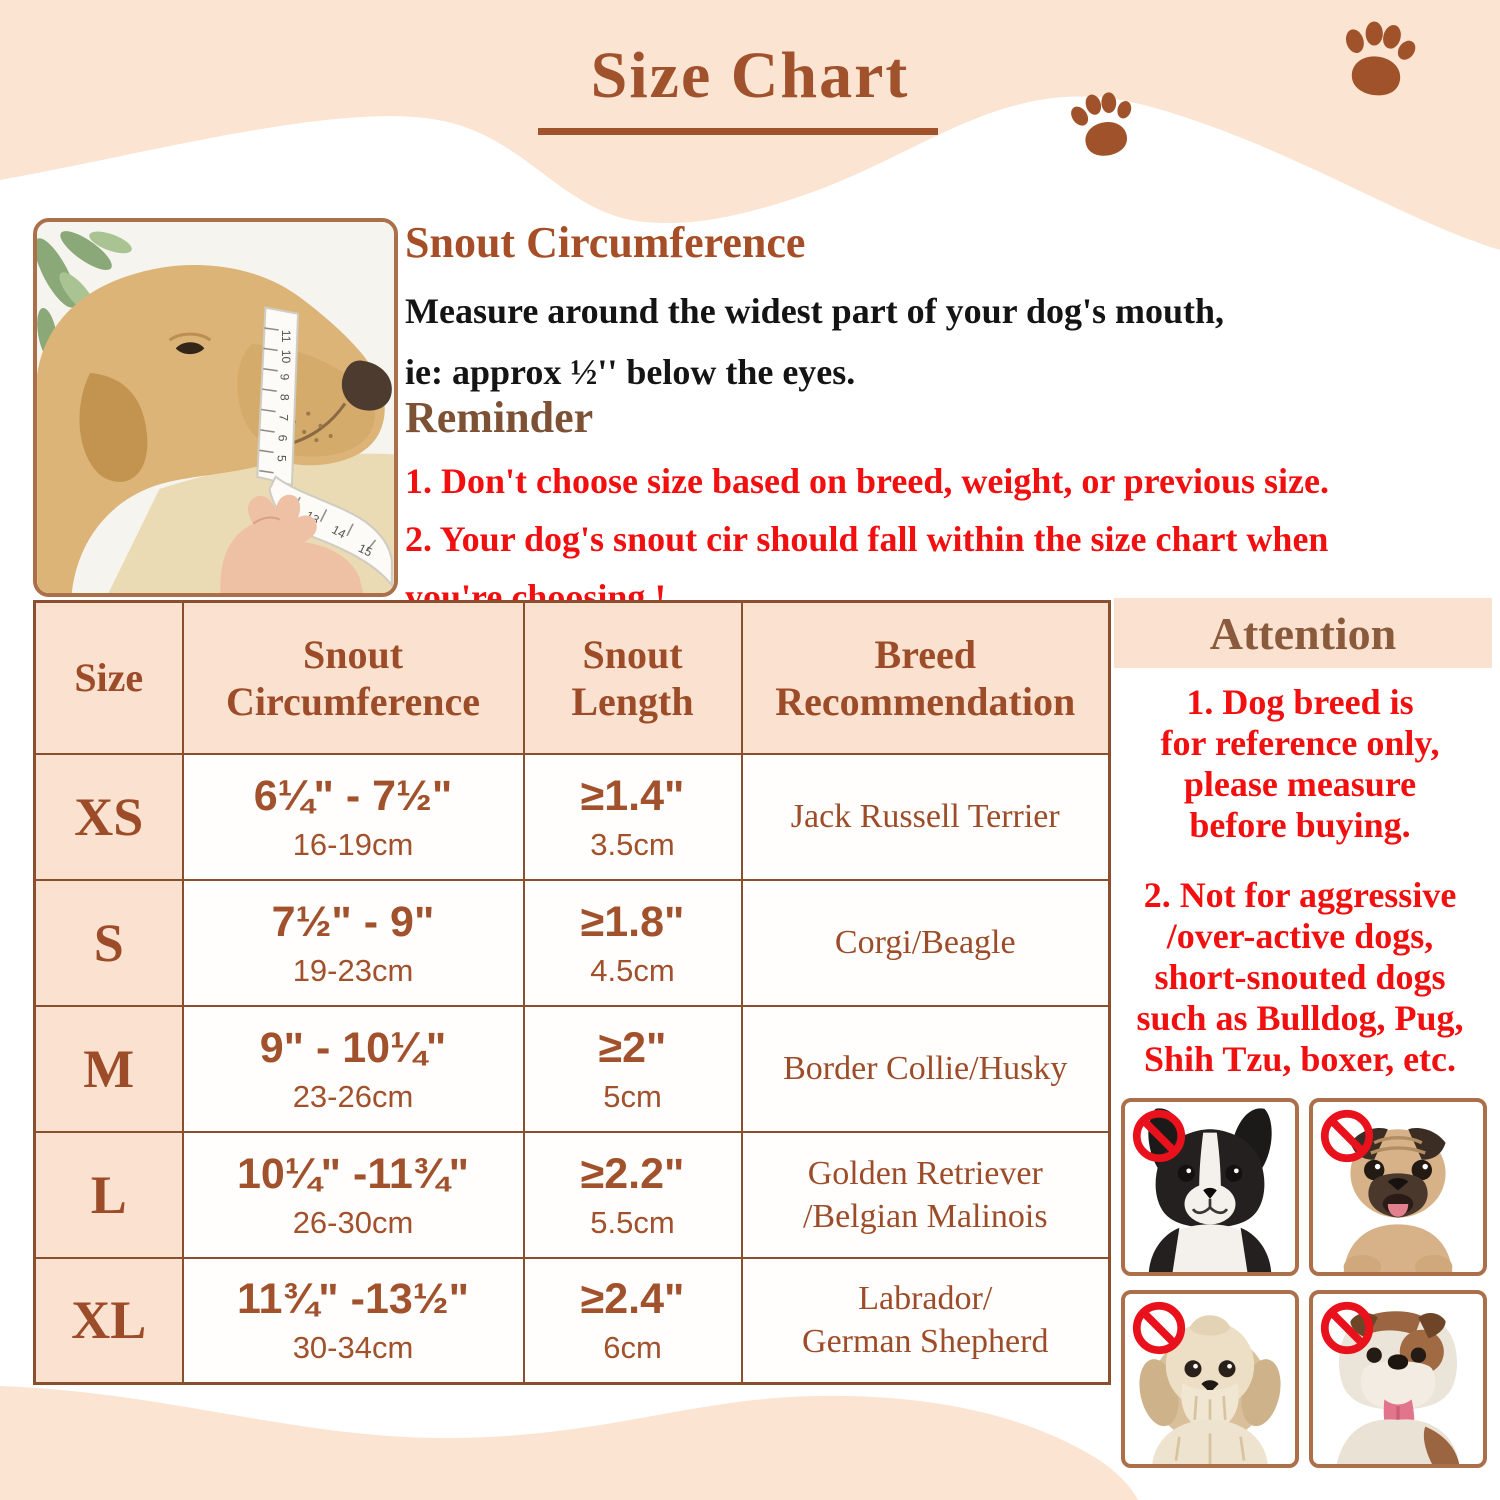 This screenshot has height=1500, width=1500. Describe the element at coordinates (738, 131) in the screenshot. I see `title-underline` at that location.